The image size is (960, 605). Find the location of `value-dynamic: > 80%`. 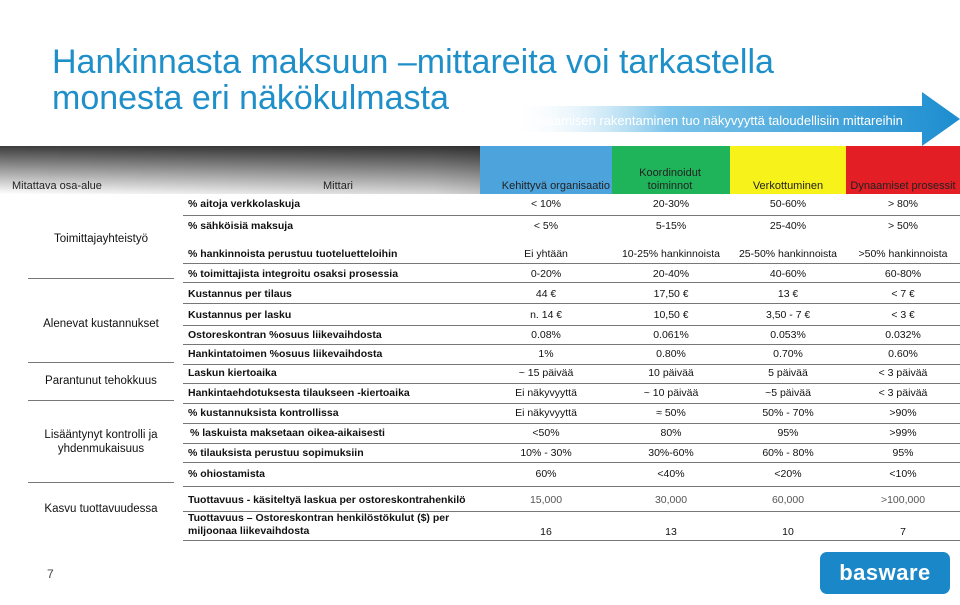

value-dynamic: > 80% is located at coordinates (903, 204).